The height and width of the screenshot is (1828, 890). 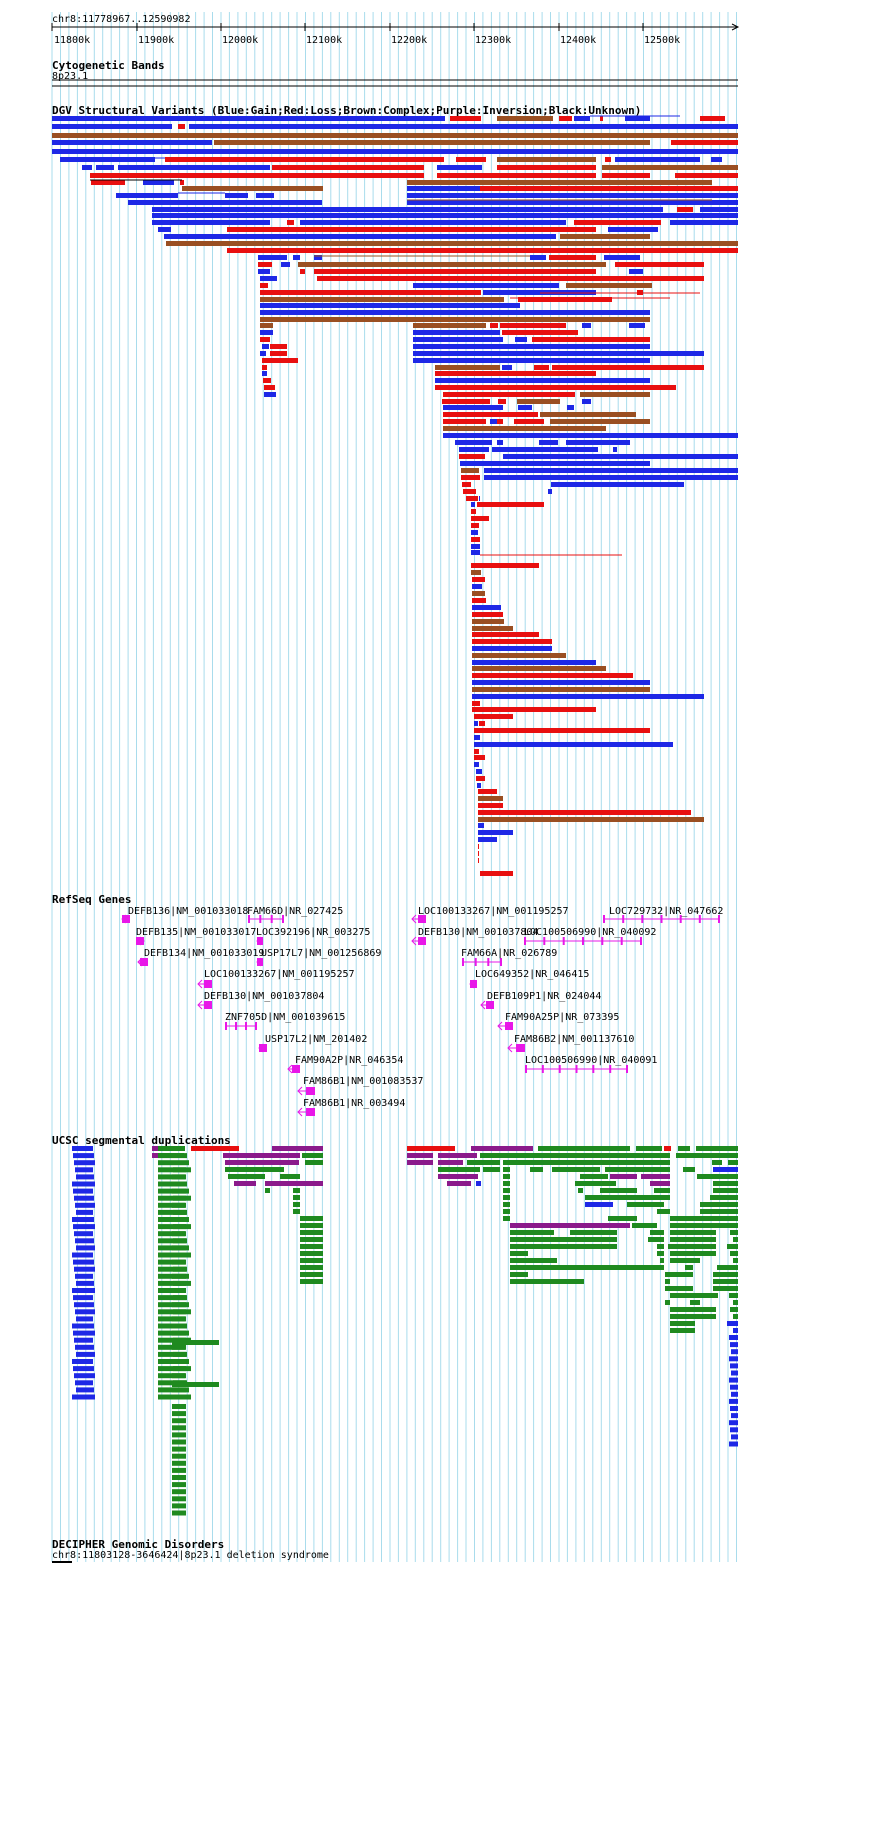 I want to click on gene-label: DEFB135|NM_001033017, so click(x=196, y=932).